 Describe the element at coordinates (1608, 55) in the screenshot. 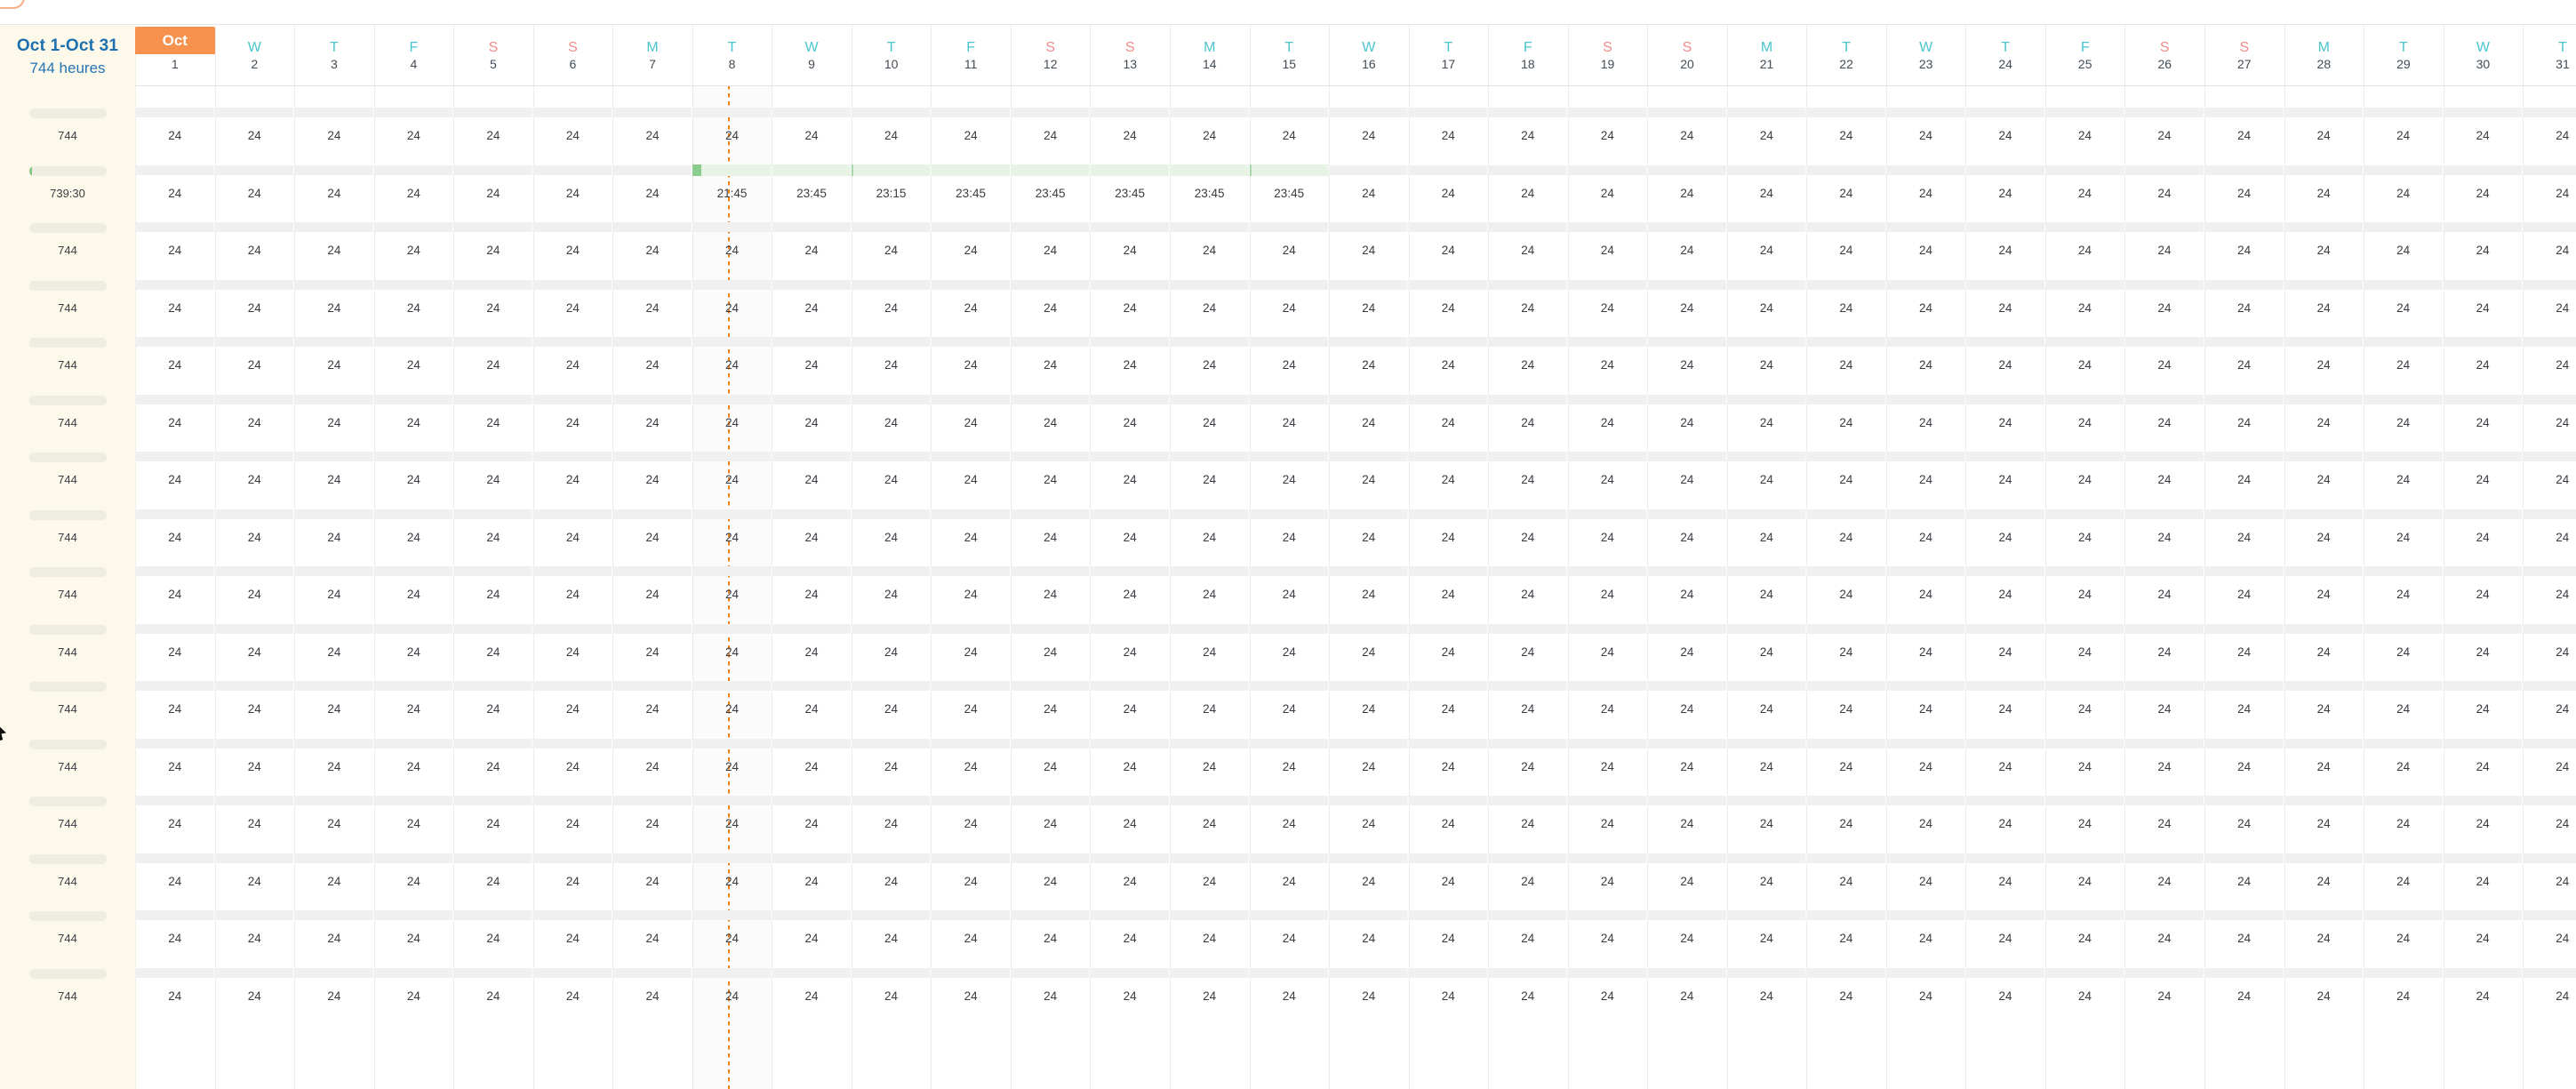

I see `day-header-cell: S 19` at that location.